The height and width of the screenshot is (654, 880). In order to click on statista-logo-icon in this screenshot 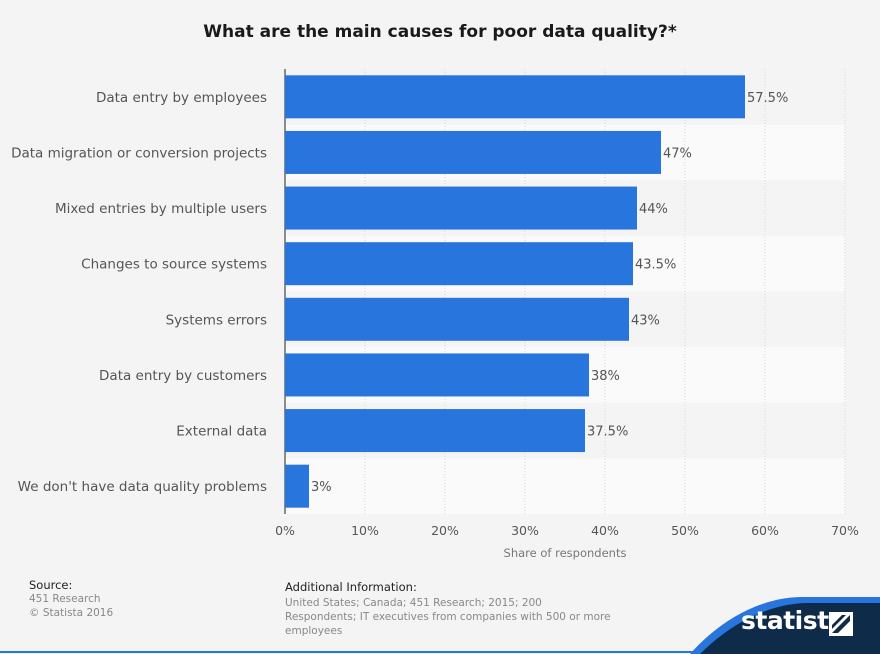, I will do `click(841, 624)`.